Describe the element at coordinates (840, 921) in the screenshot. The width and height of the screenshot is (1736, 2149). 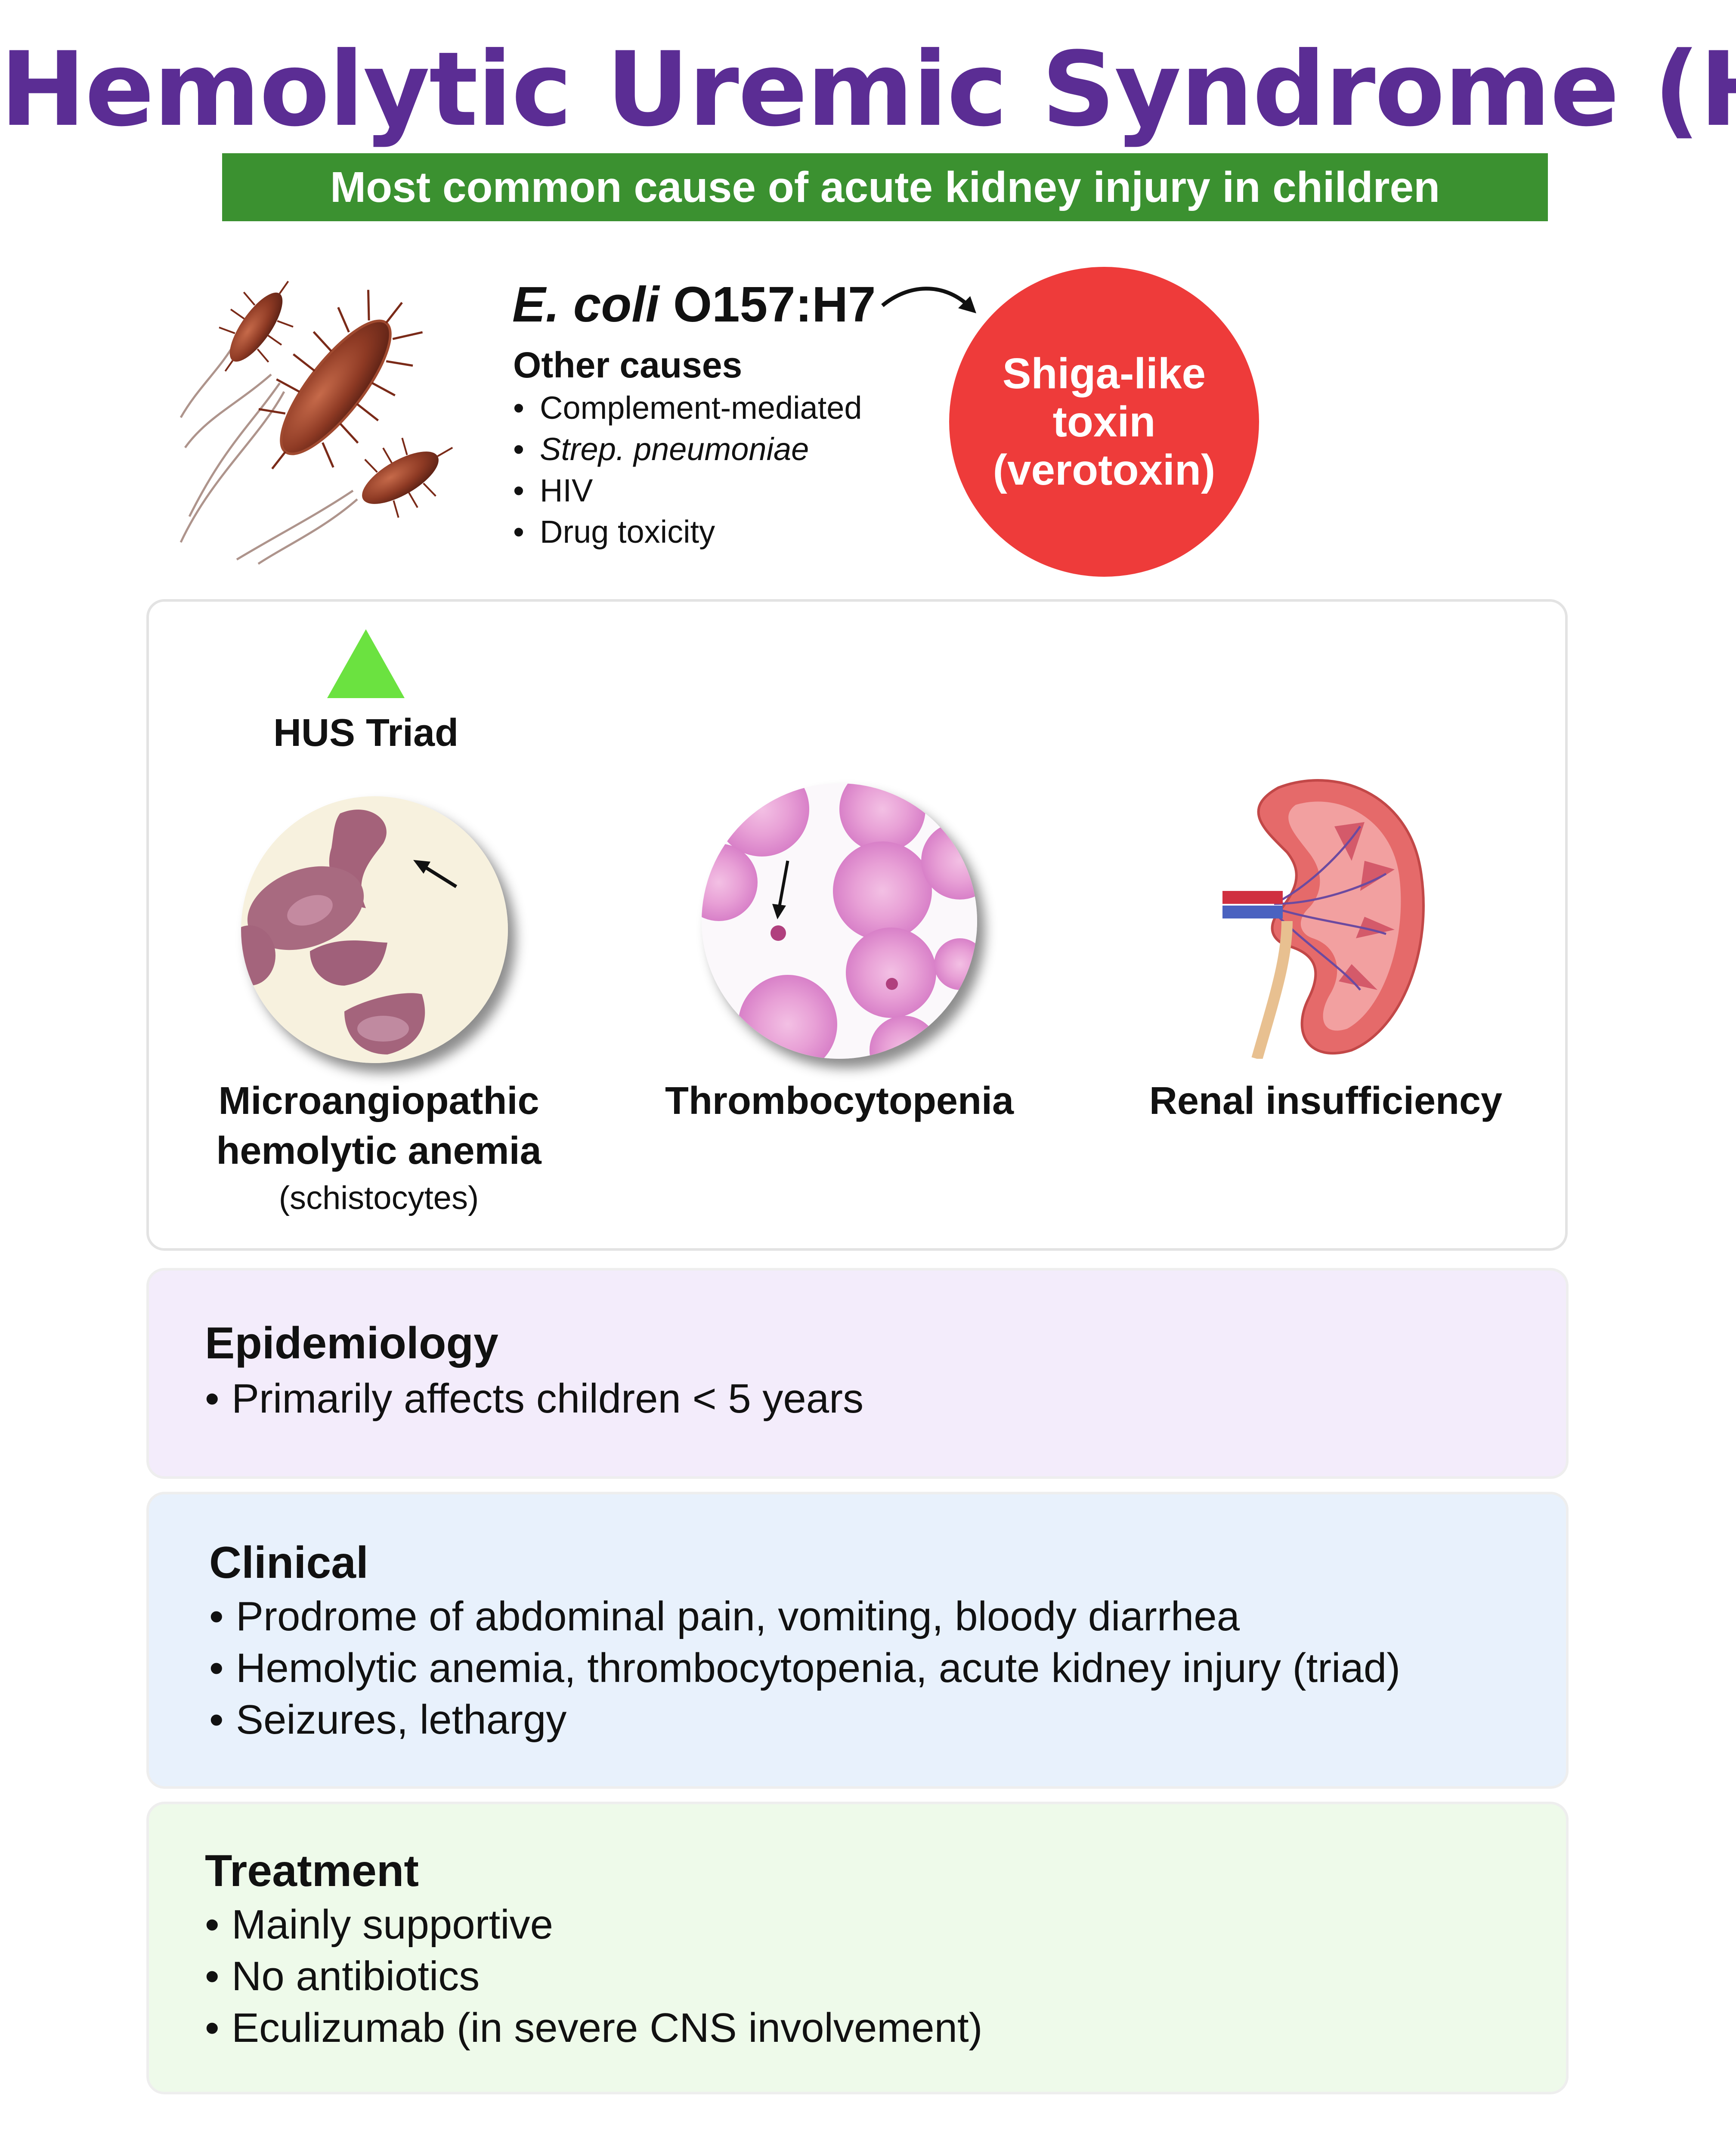
I see `platelet-smear` at that location.